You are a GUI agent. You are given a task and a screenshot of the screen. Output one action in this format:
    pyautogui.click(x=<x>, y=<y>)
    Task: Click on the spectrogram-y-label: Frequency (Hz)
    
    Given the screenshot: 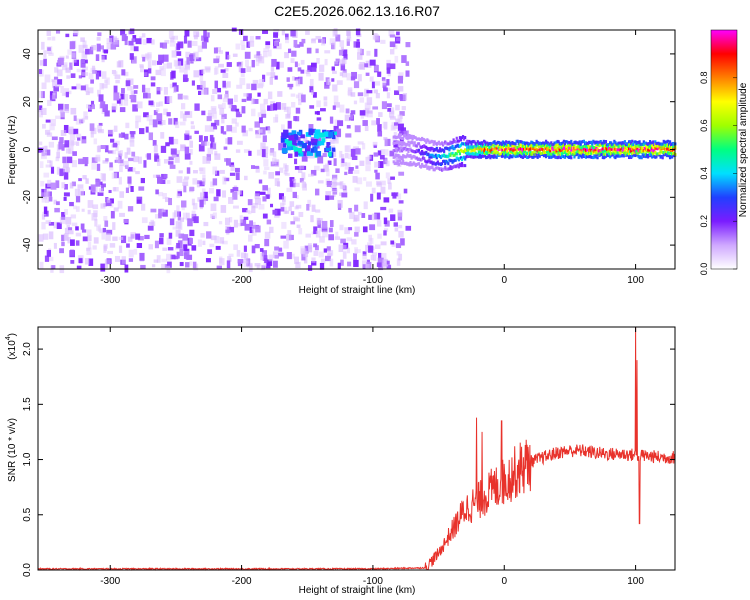 What is the action you would take?
    pyautogui.click(x=12, y=150)
    